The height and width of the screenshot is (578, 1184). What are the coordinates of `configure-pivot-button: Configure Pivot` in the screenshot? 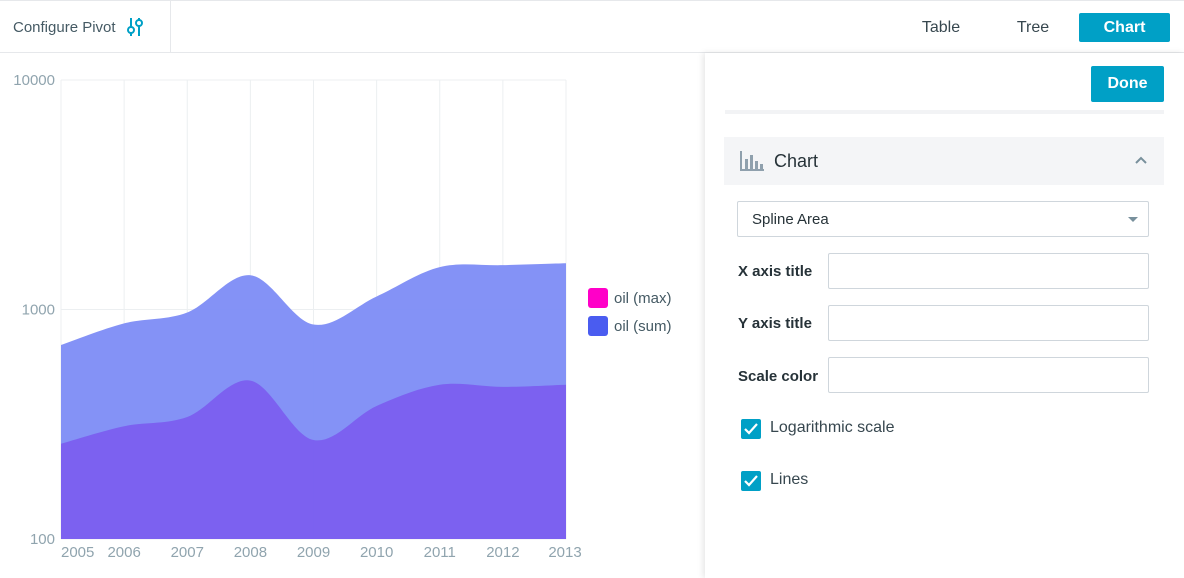 It's located at (85, 27).